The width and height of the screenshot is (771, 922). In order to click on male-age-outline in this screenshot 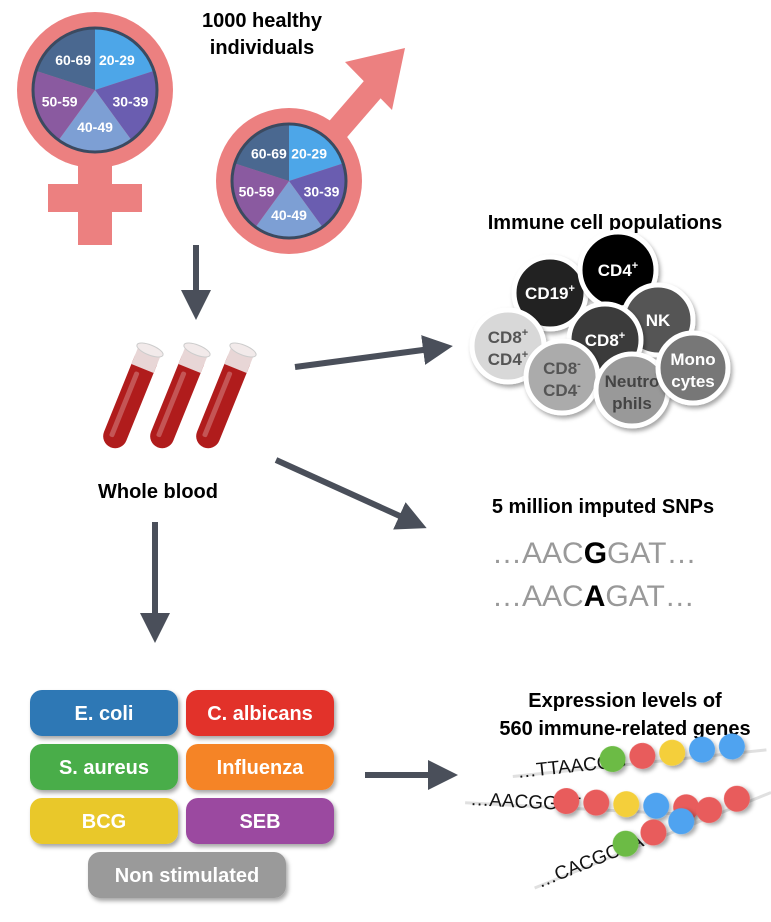, I will do `click(289, 181)`.